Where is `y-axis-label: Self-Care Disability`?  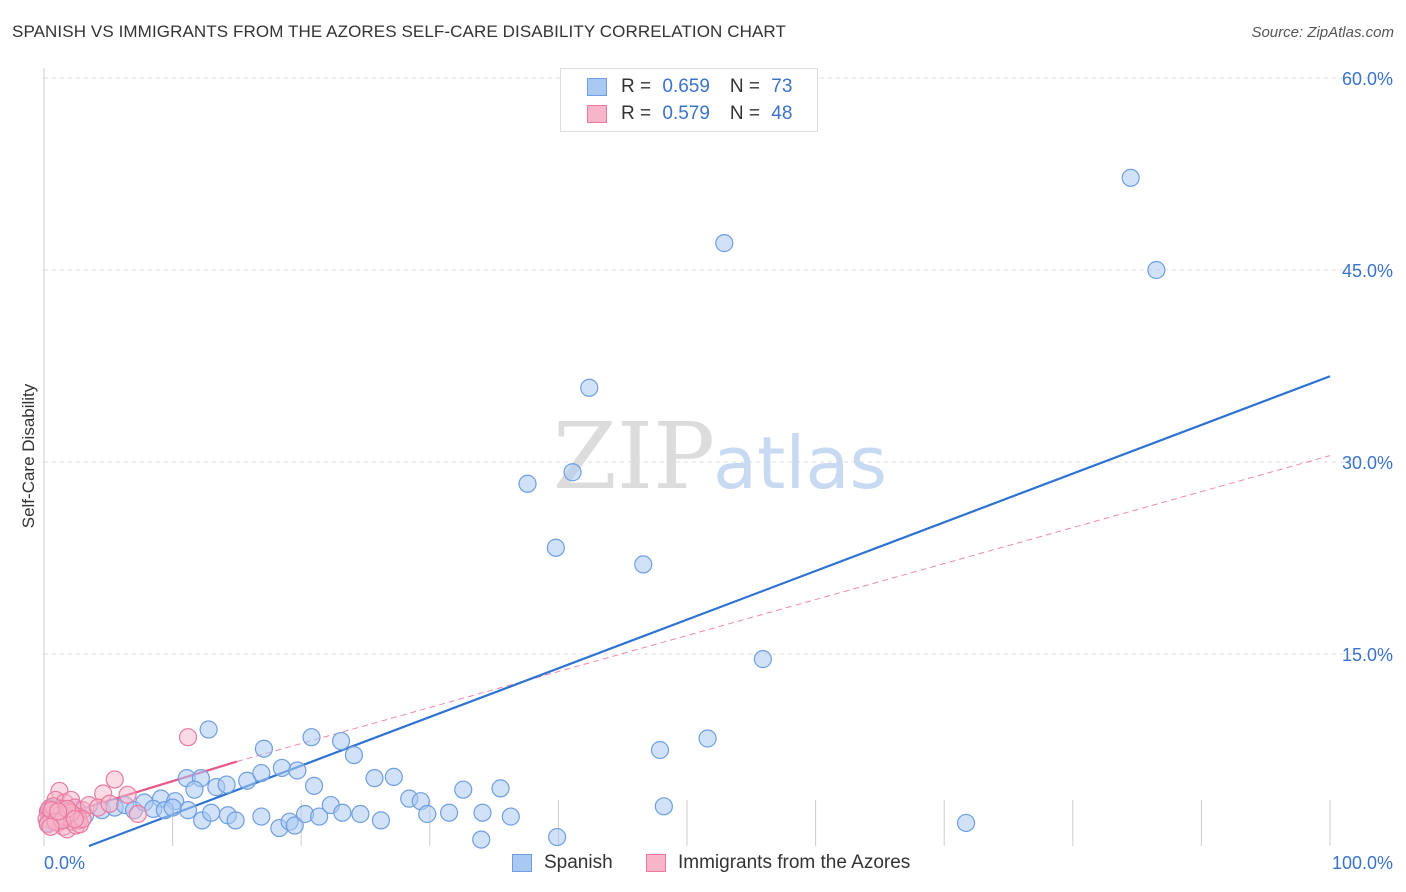 y-axis-label: Self-Care Disability is located at coordinates (28, 455).